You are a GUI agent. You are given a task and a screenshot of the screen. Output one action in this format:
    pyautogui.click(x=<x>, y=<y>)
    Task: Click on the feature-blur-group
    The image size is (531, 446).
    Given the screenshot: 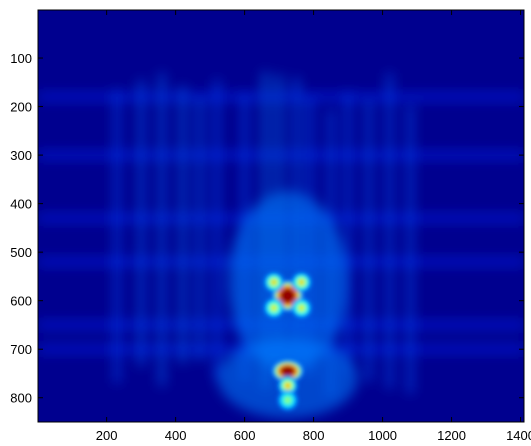 What is the action you would take?
    pyautogui.click(x=287, y=341)
    